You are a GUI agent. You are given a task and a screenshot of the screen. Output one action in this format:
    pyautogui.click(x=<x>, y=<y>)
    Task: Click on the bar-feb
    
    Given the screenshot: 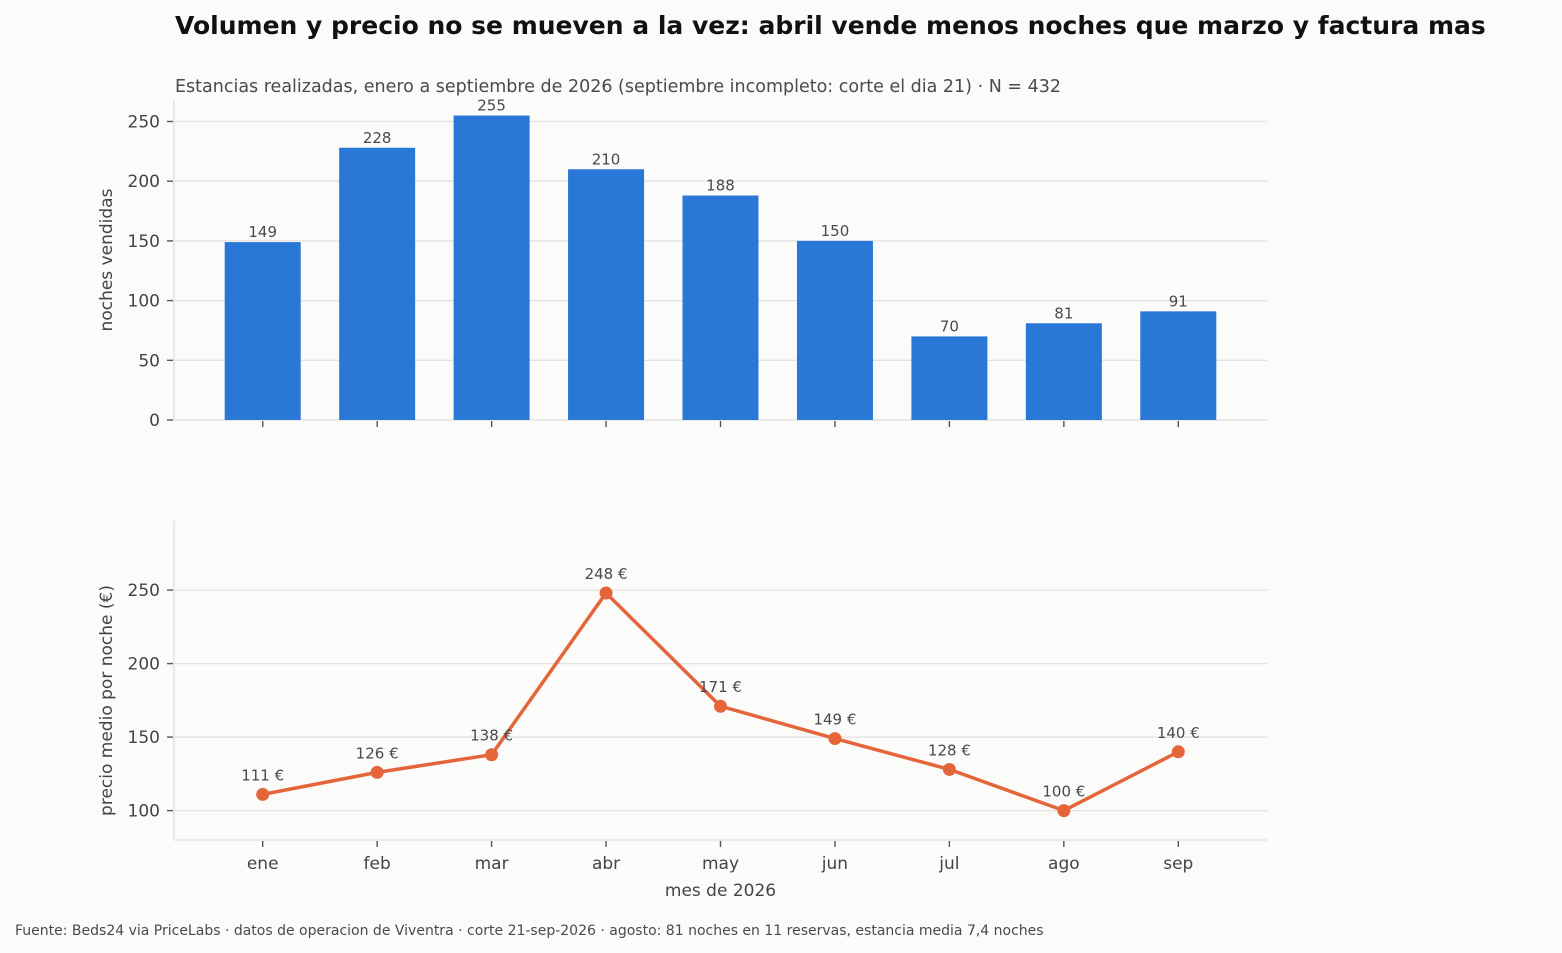 What is the action you would take?
    pyautogui.click(x=377, y=283)
    